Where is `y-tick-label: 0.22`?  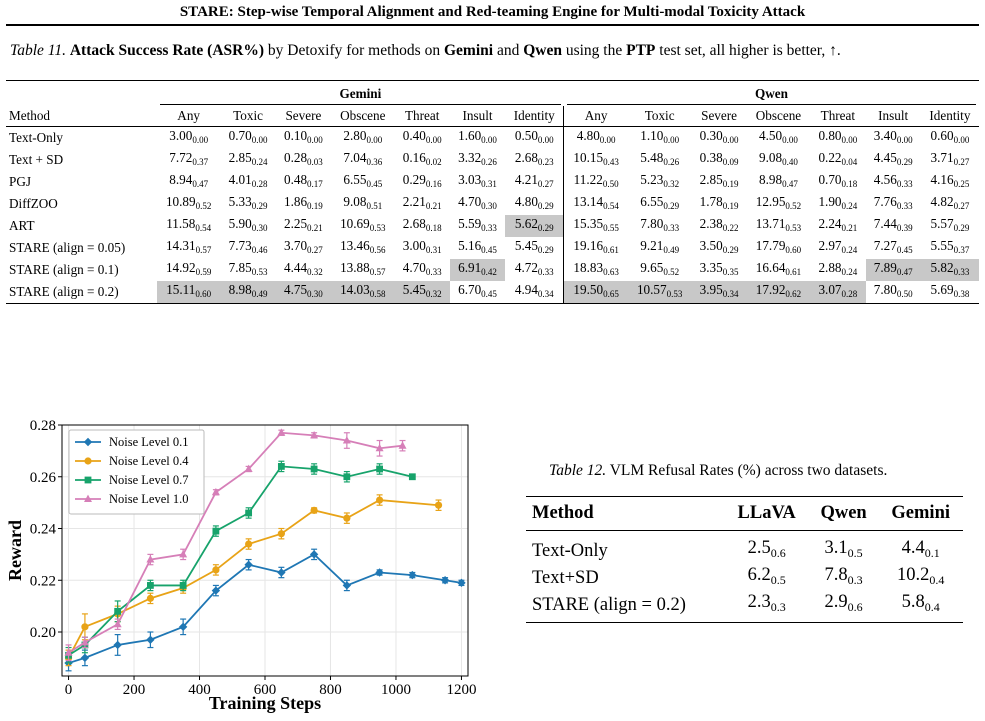 y-tick-label: 0.22 is located at coordinates (43, 581).